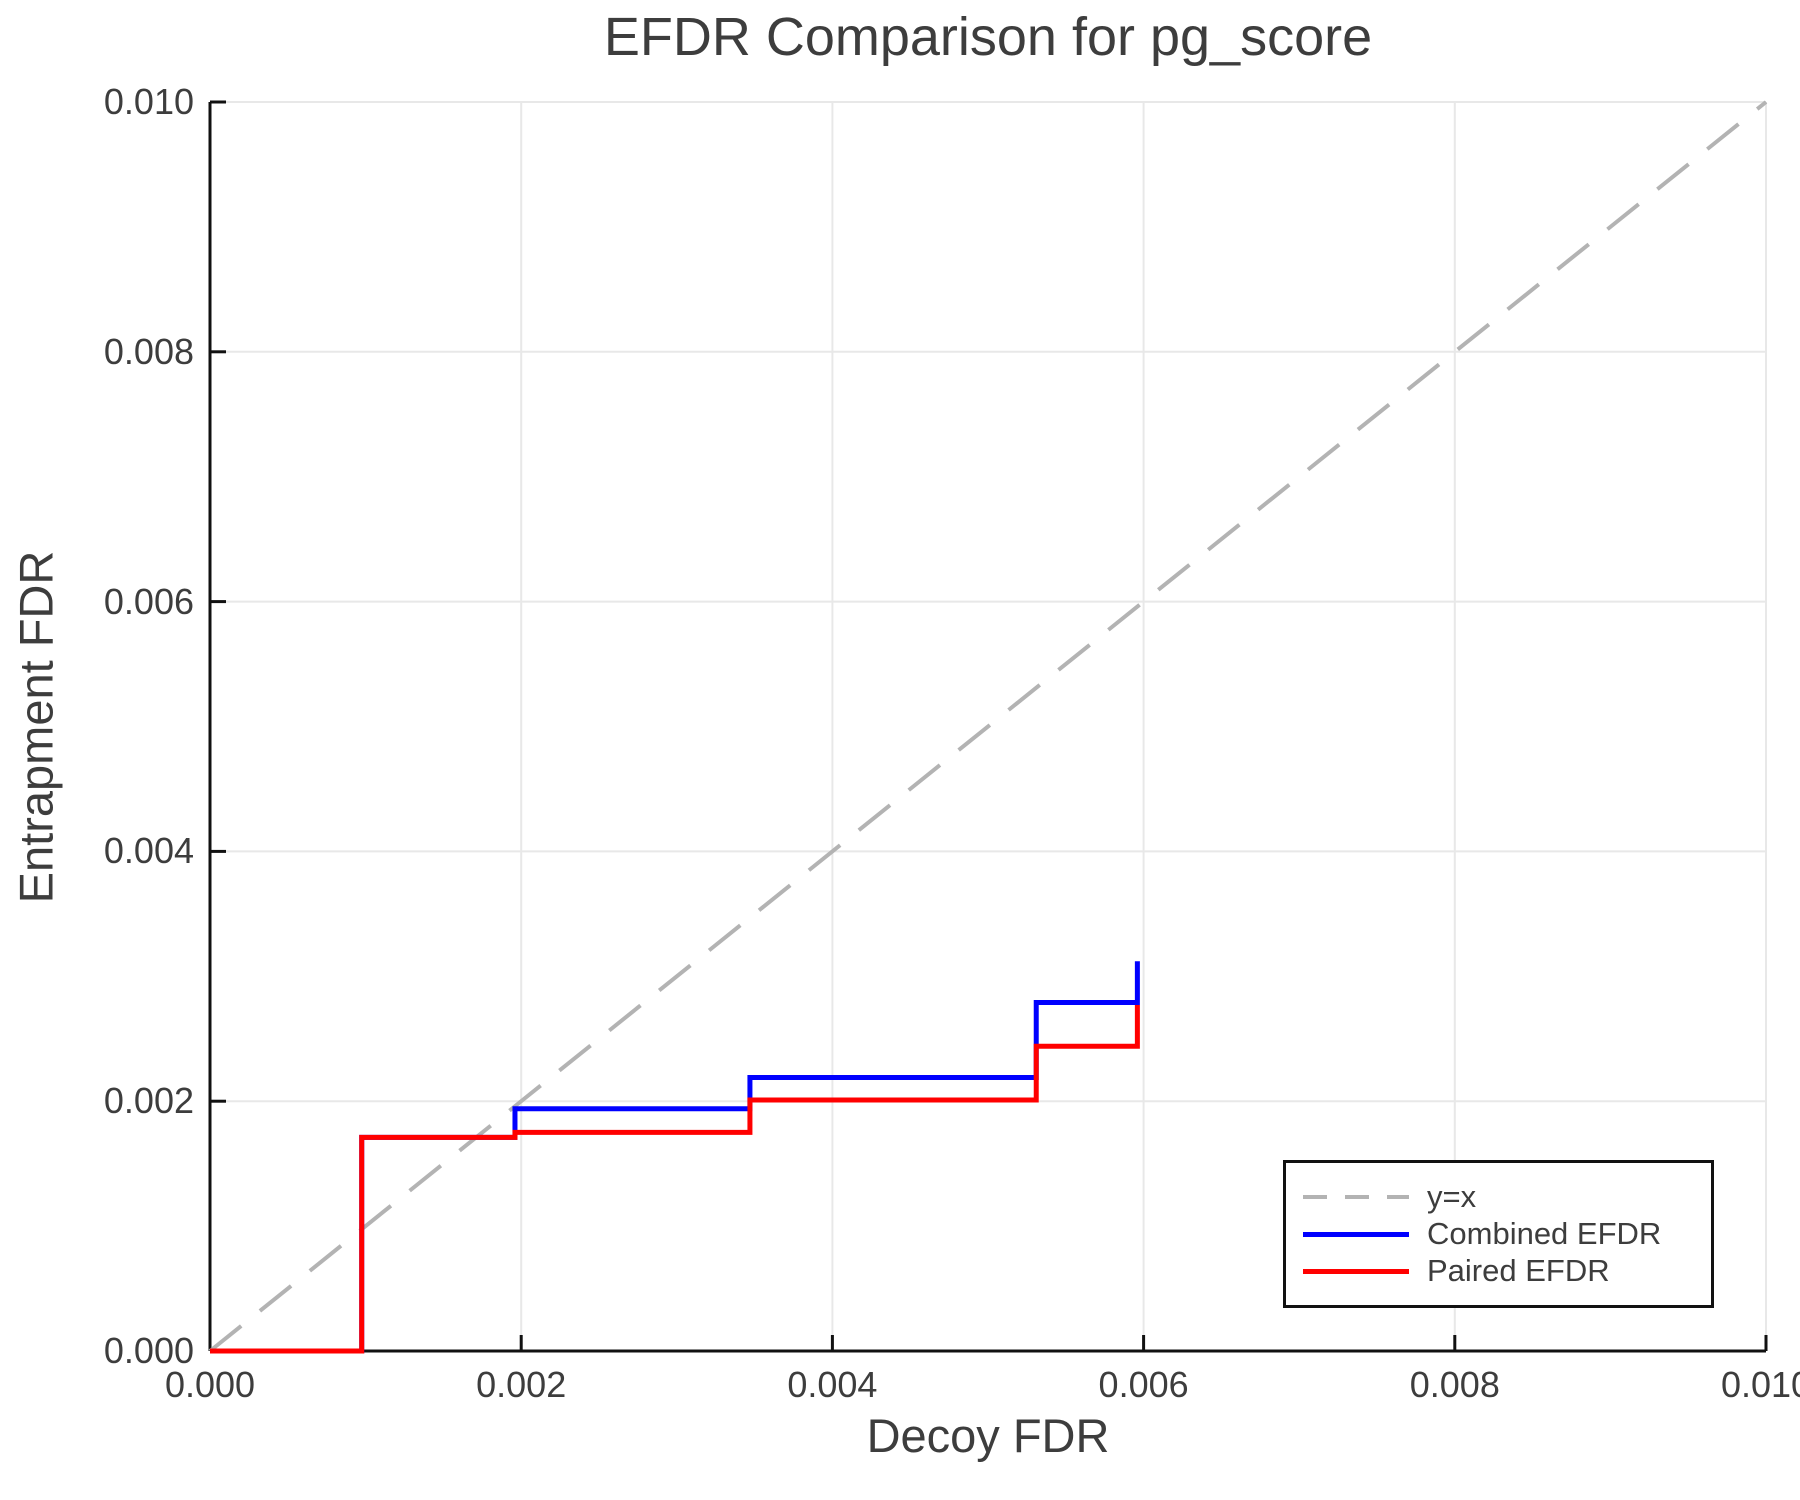 This screenshot has height=1500, width=1800. I want to click on y-tick-label: 0.000, so click(148, 1350).